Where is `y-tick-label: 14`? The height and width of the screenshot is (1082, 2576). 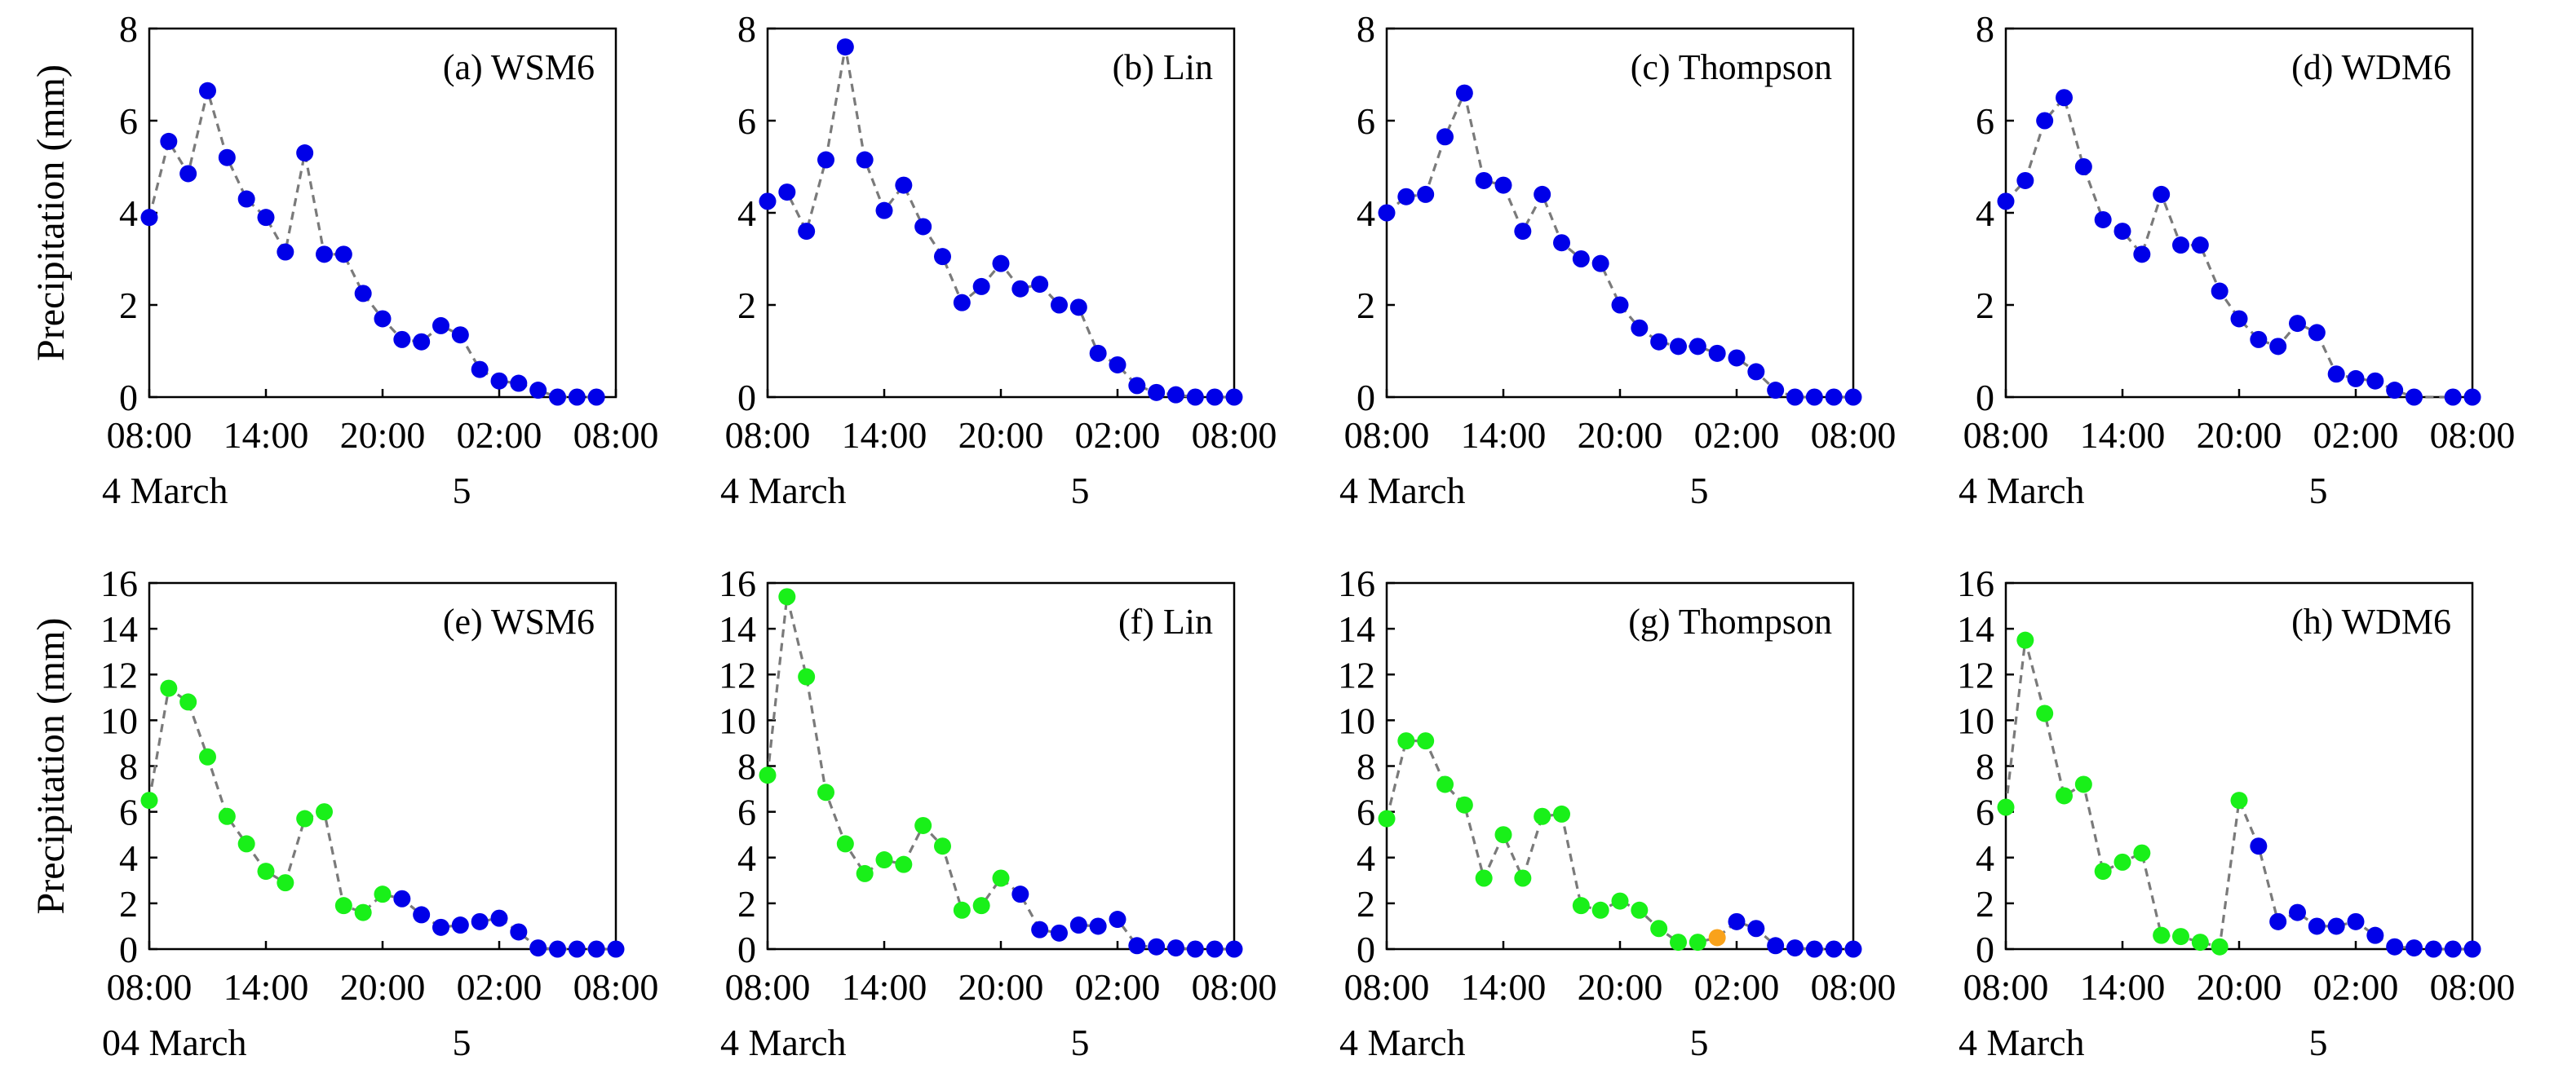
y-tick-label: 14 is located at coordinates (737, 629).